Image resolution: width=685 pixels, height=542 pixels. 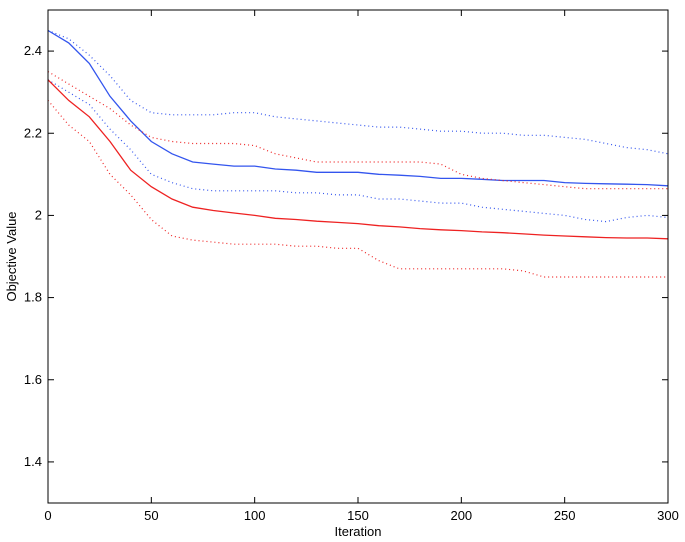 What do you see at coordinates (33, 50) in the screenshot?
I see `y-tick-label: 2.4` at bounding box center [33, 50].